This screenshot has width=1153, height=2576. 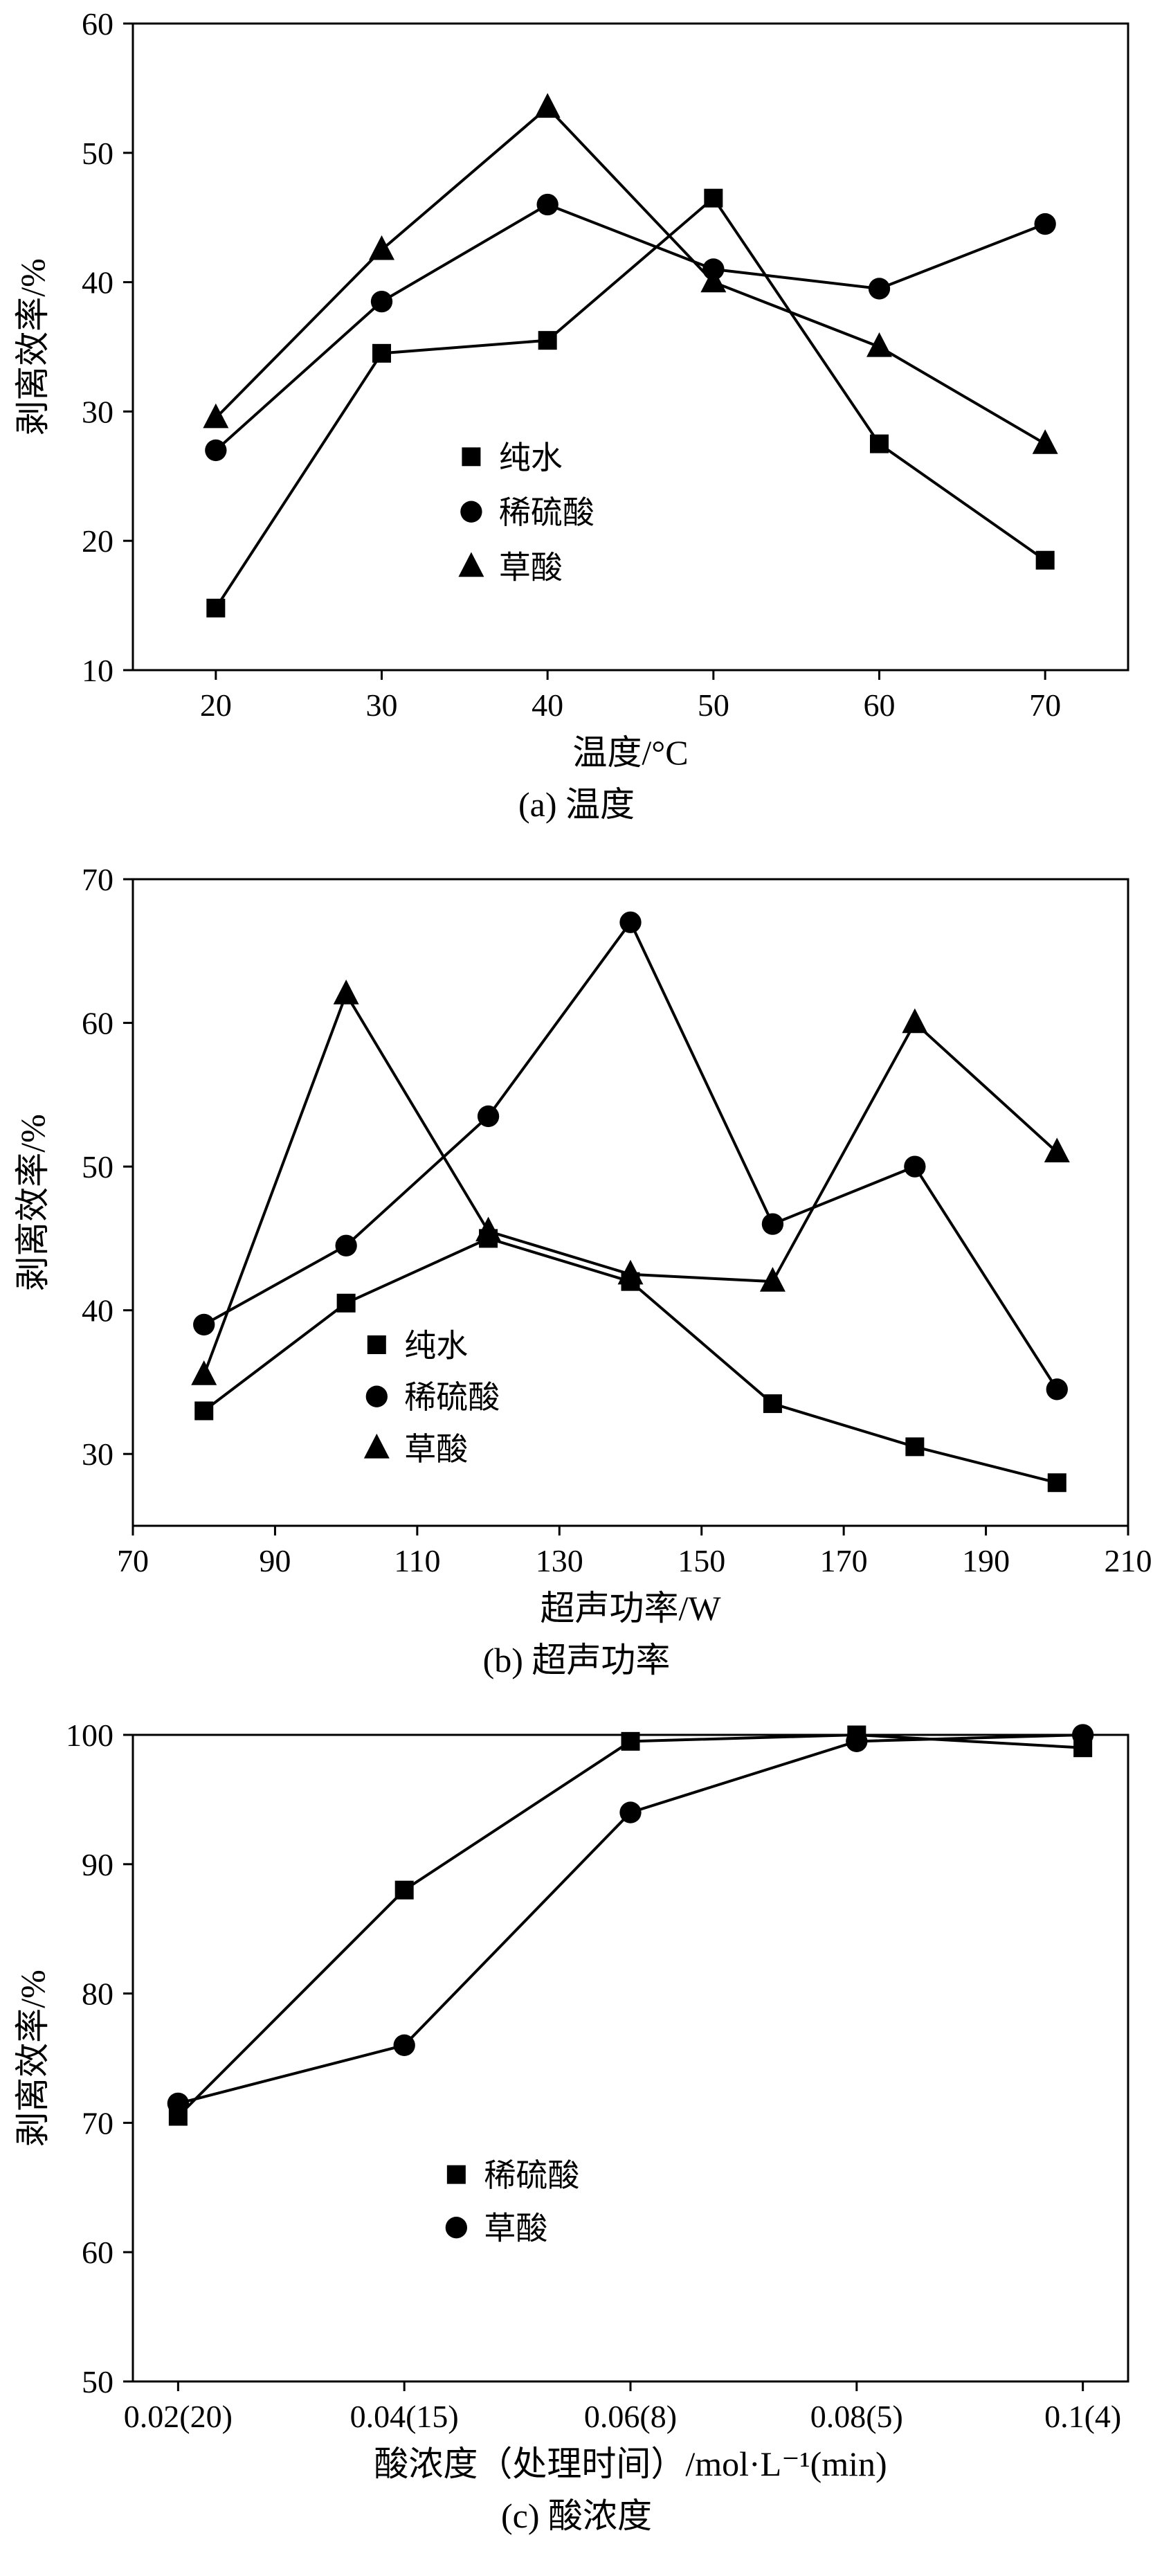 I want to click on chart-a-caption: (a) 温度, so click(x=576, y=805).